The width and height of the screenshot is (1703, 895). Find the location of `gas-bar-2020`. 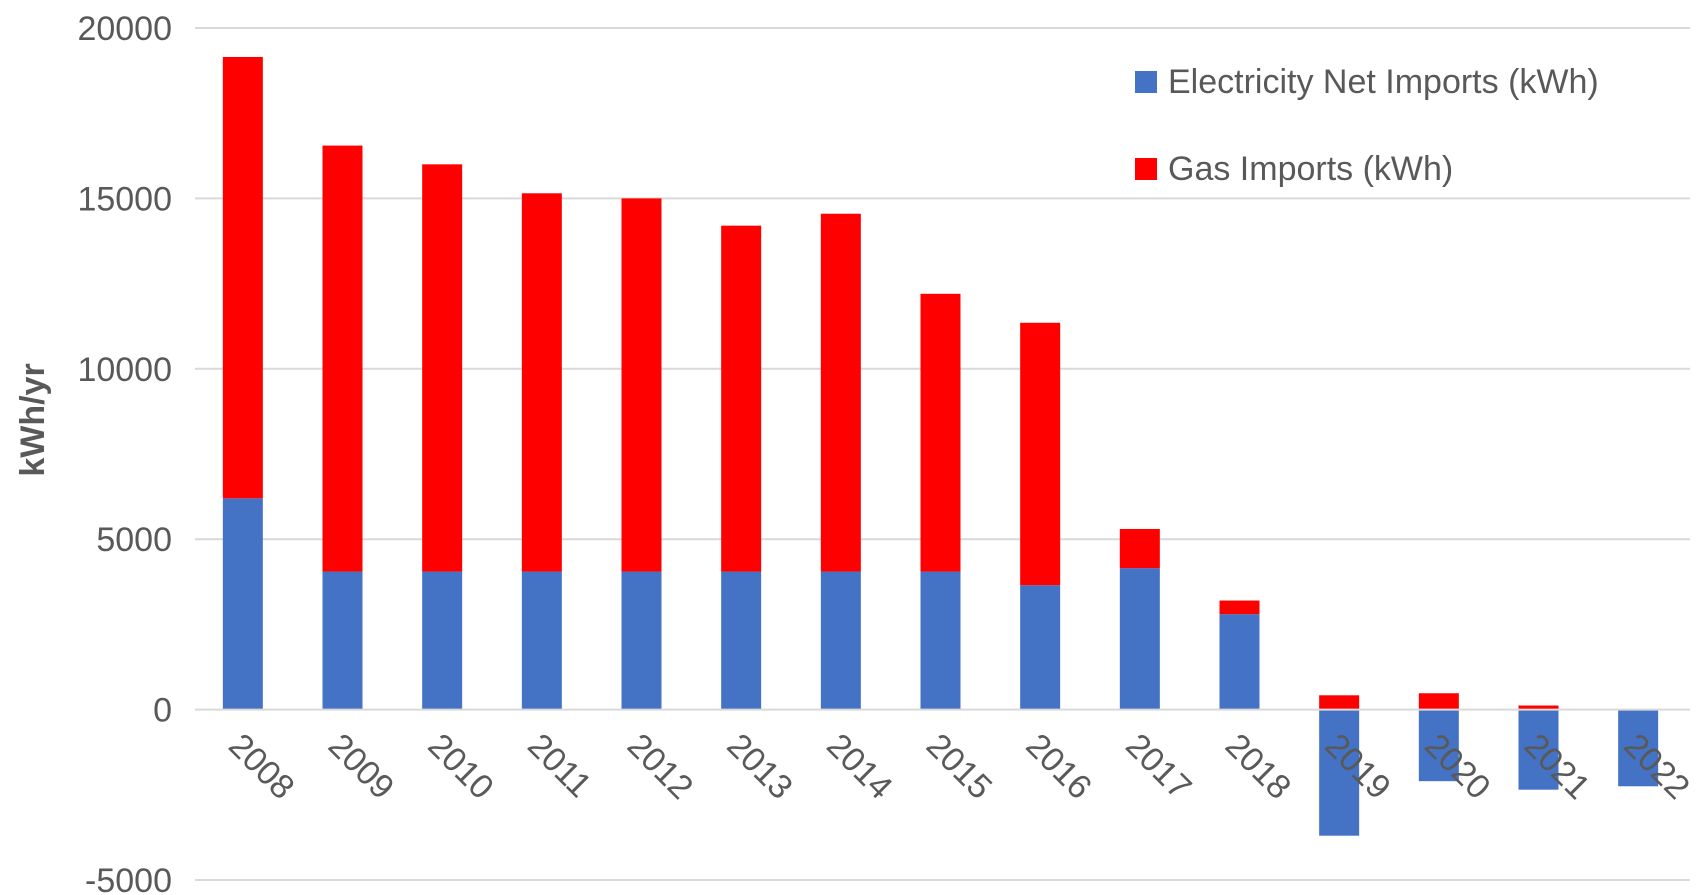

gas-bar-2020 is located at coordinates (1438, 701).